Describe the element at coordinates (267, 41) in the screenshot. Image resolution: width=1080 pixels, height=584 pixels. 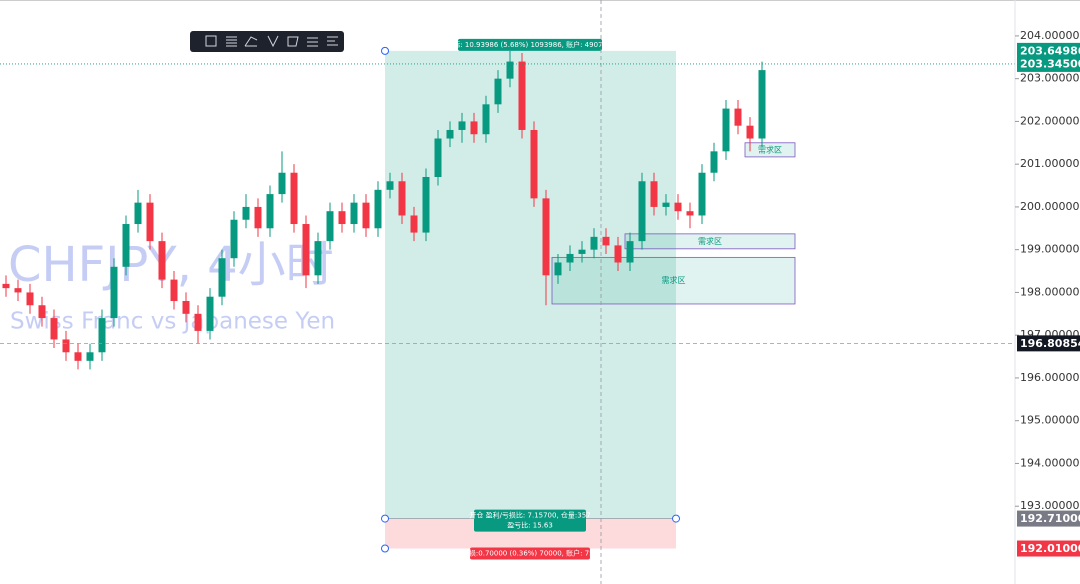
I see `drawing-toolbar` at that location.